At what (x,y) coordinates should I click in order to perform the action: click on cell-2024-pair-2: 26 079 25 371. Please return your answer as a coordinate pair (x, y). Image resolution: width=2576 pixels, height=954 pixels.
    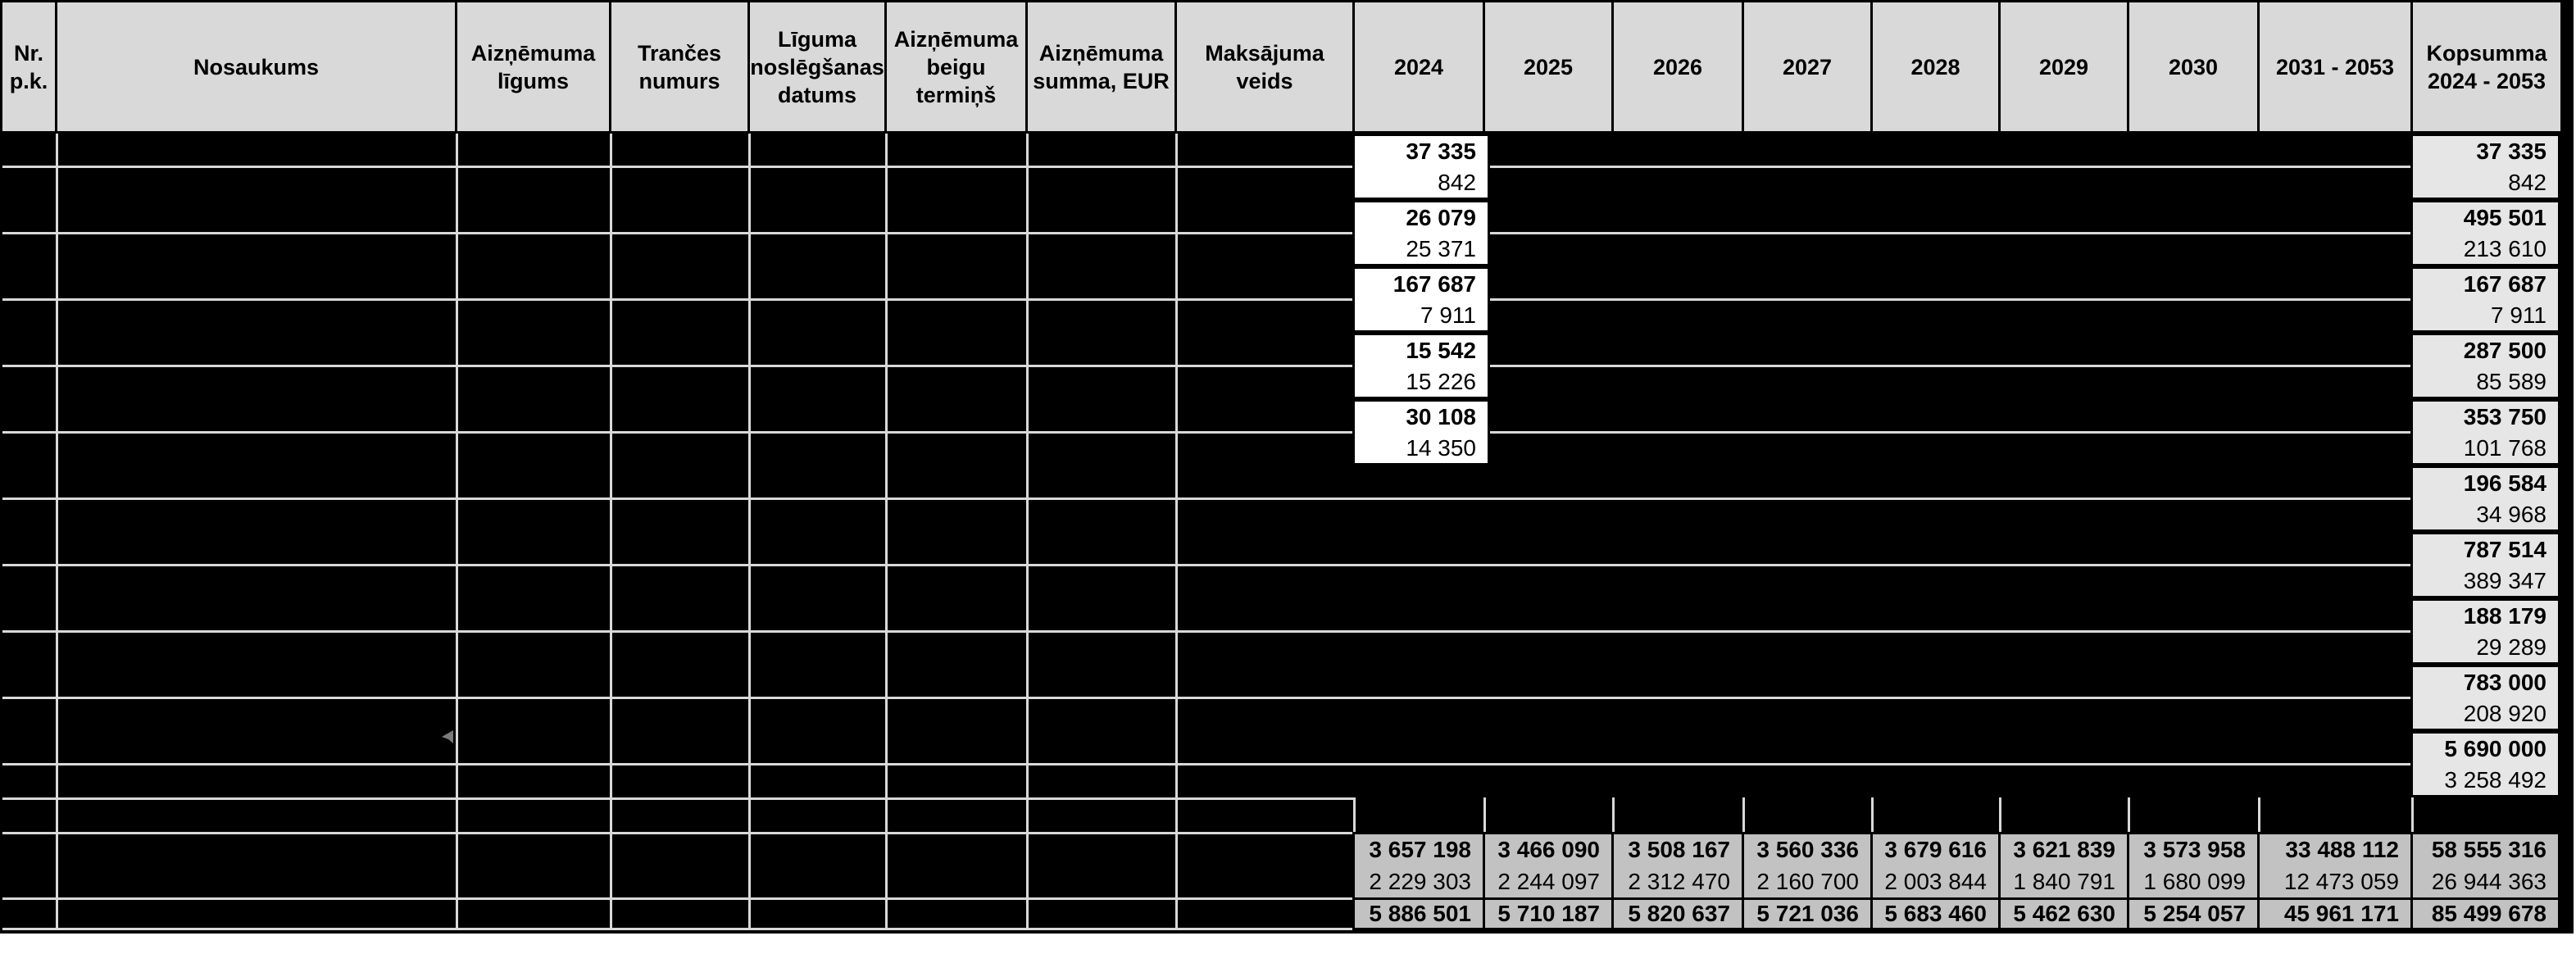
    Looking at the image, I should click on (1421, 233).